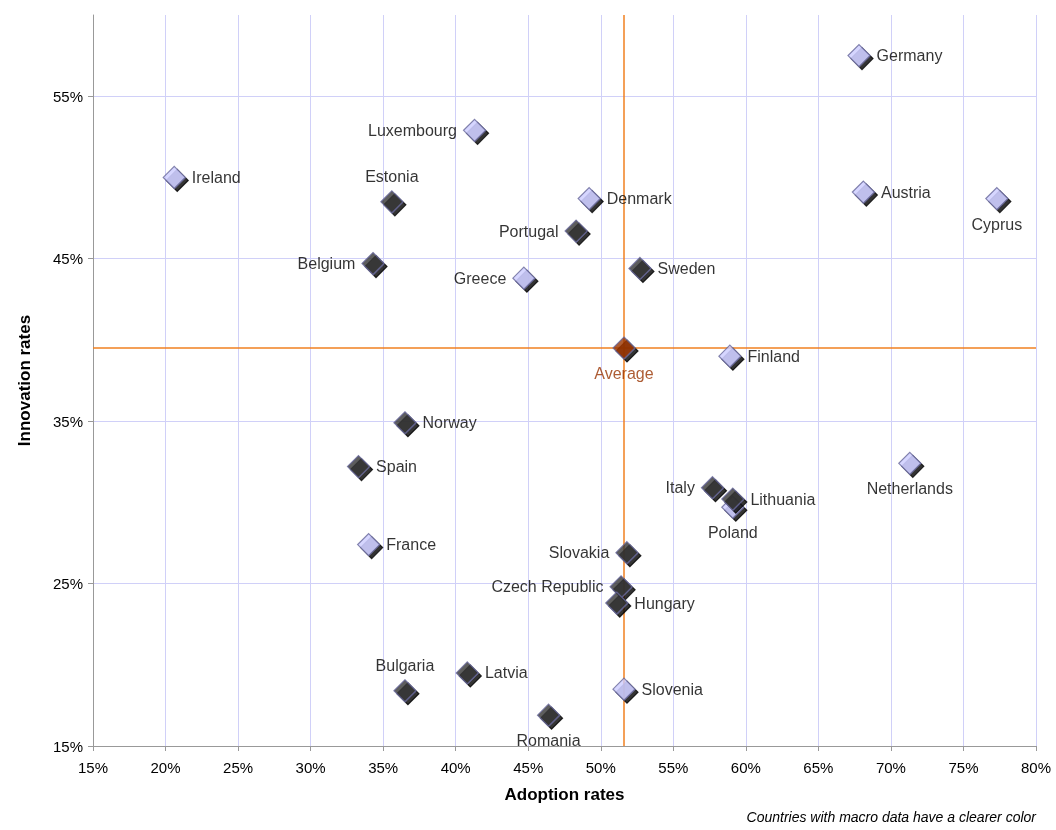 The height and width of the screenshot is (830, 1056). What do you see at coordinates (564, 794) in the screenshot?
I see `x-axis-title: Adoption rates` at bounding box center [564, 794].